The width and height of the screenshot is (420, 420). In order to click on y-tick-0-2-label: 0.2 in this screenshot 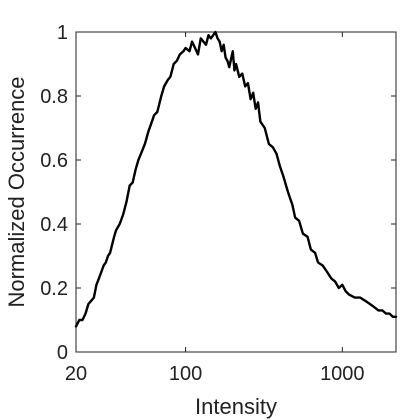, I will do `click(54, 289)`.